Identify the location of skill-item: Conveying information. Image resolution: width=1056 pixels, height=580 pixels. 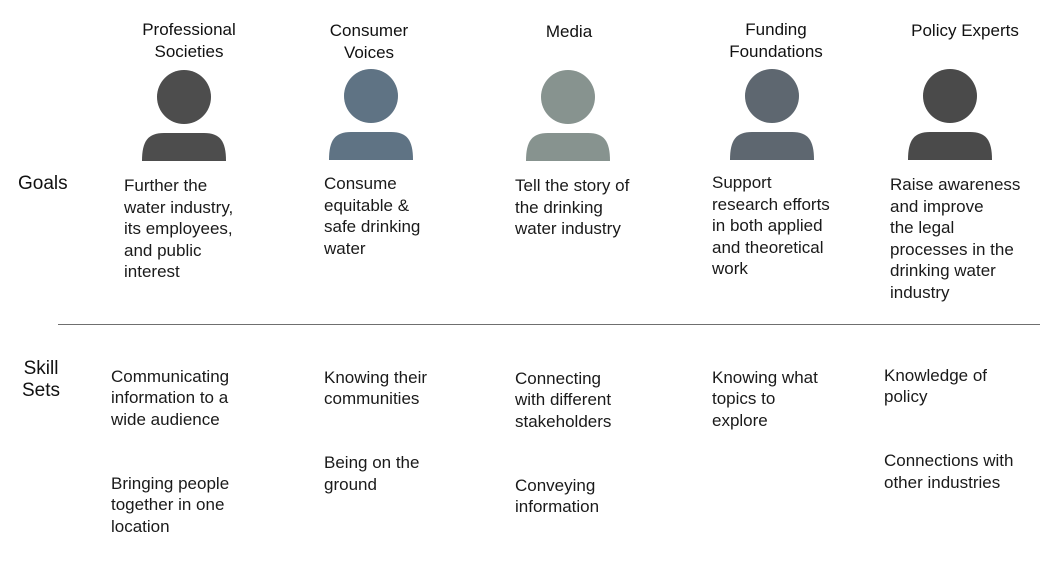
(557, 496).